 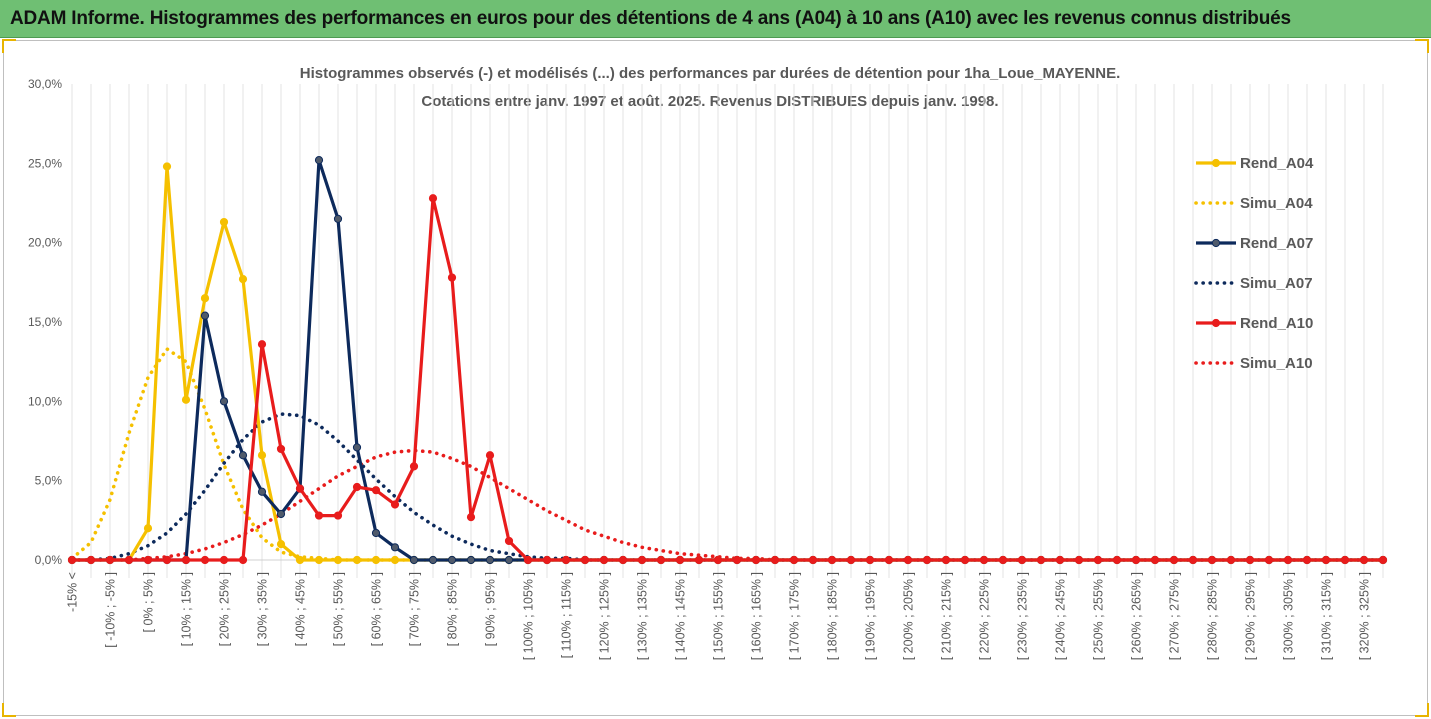 What do you see at coordinates (1253, 283) in the screenshot?
I see `legend-item: Simu_A07` at bounding box center [1253, 283].